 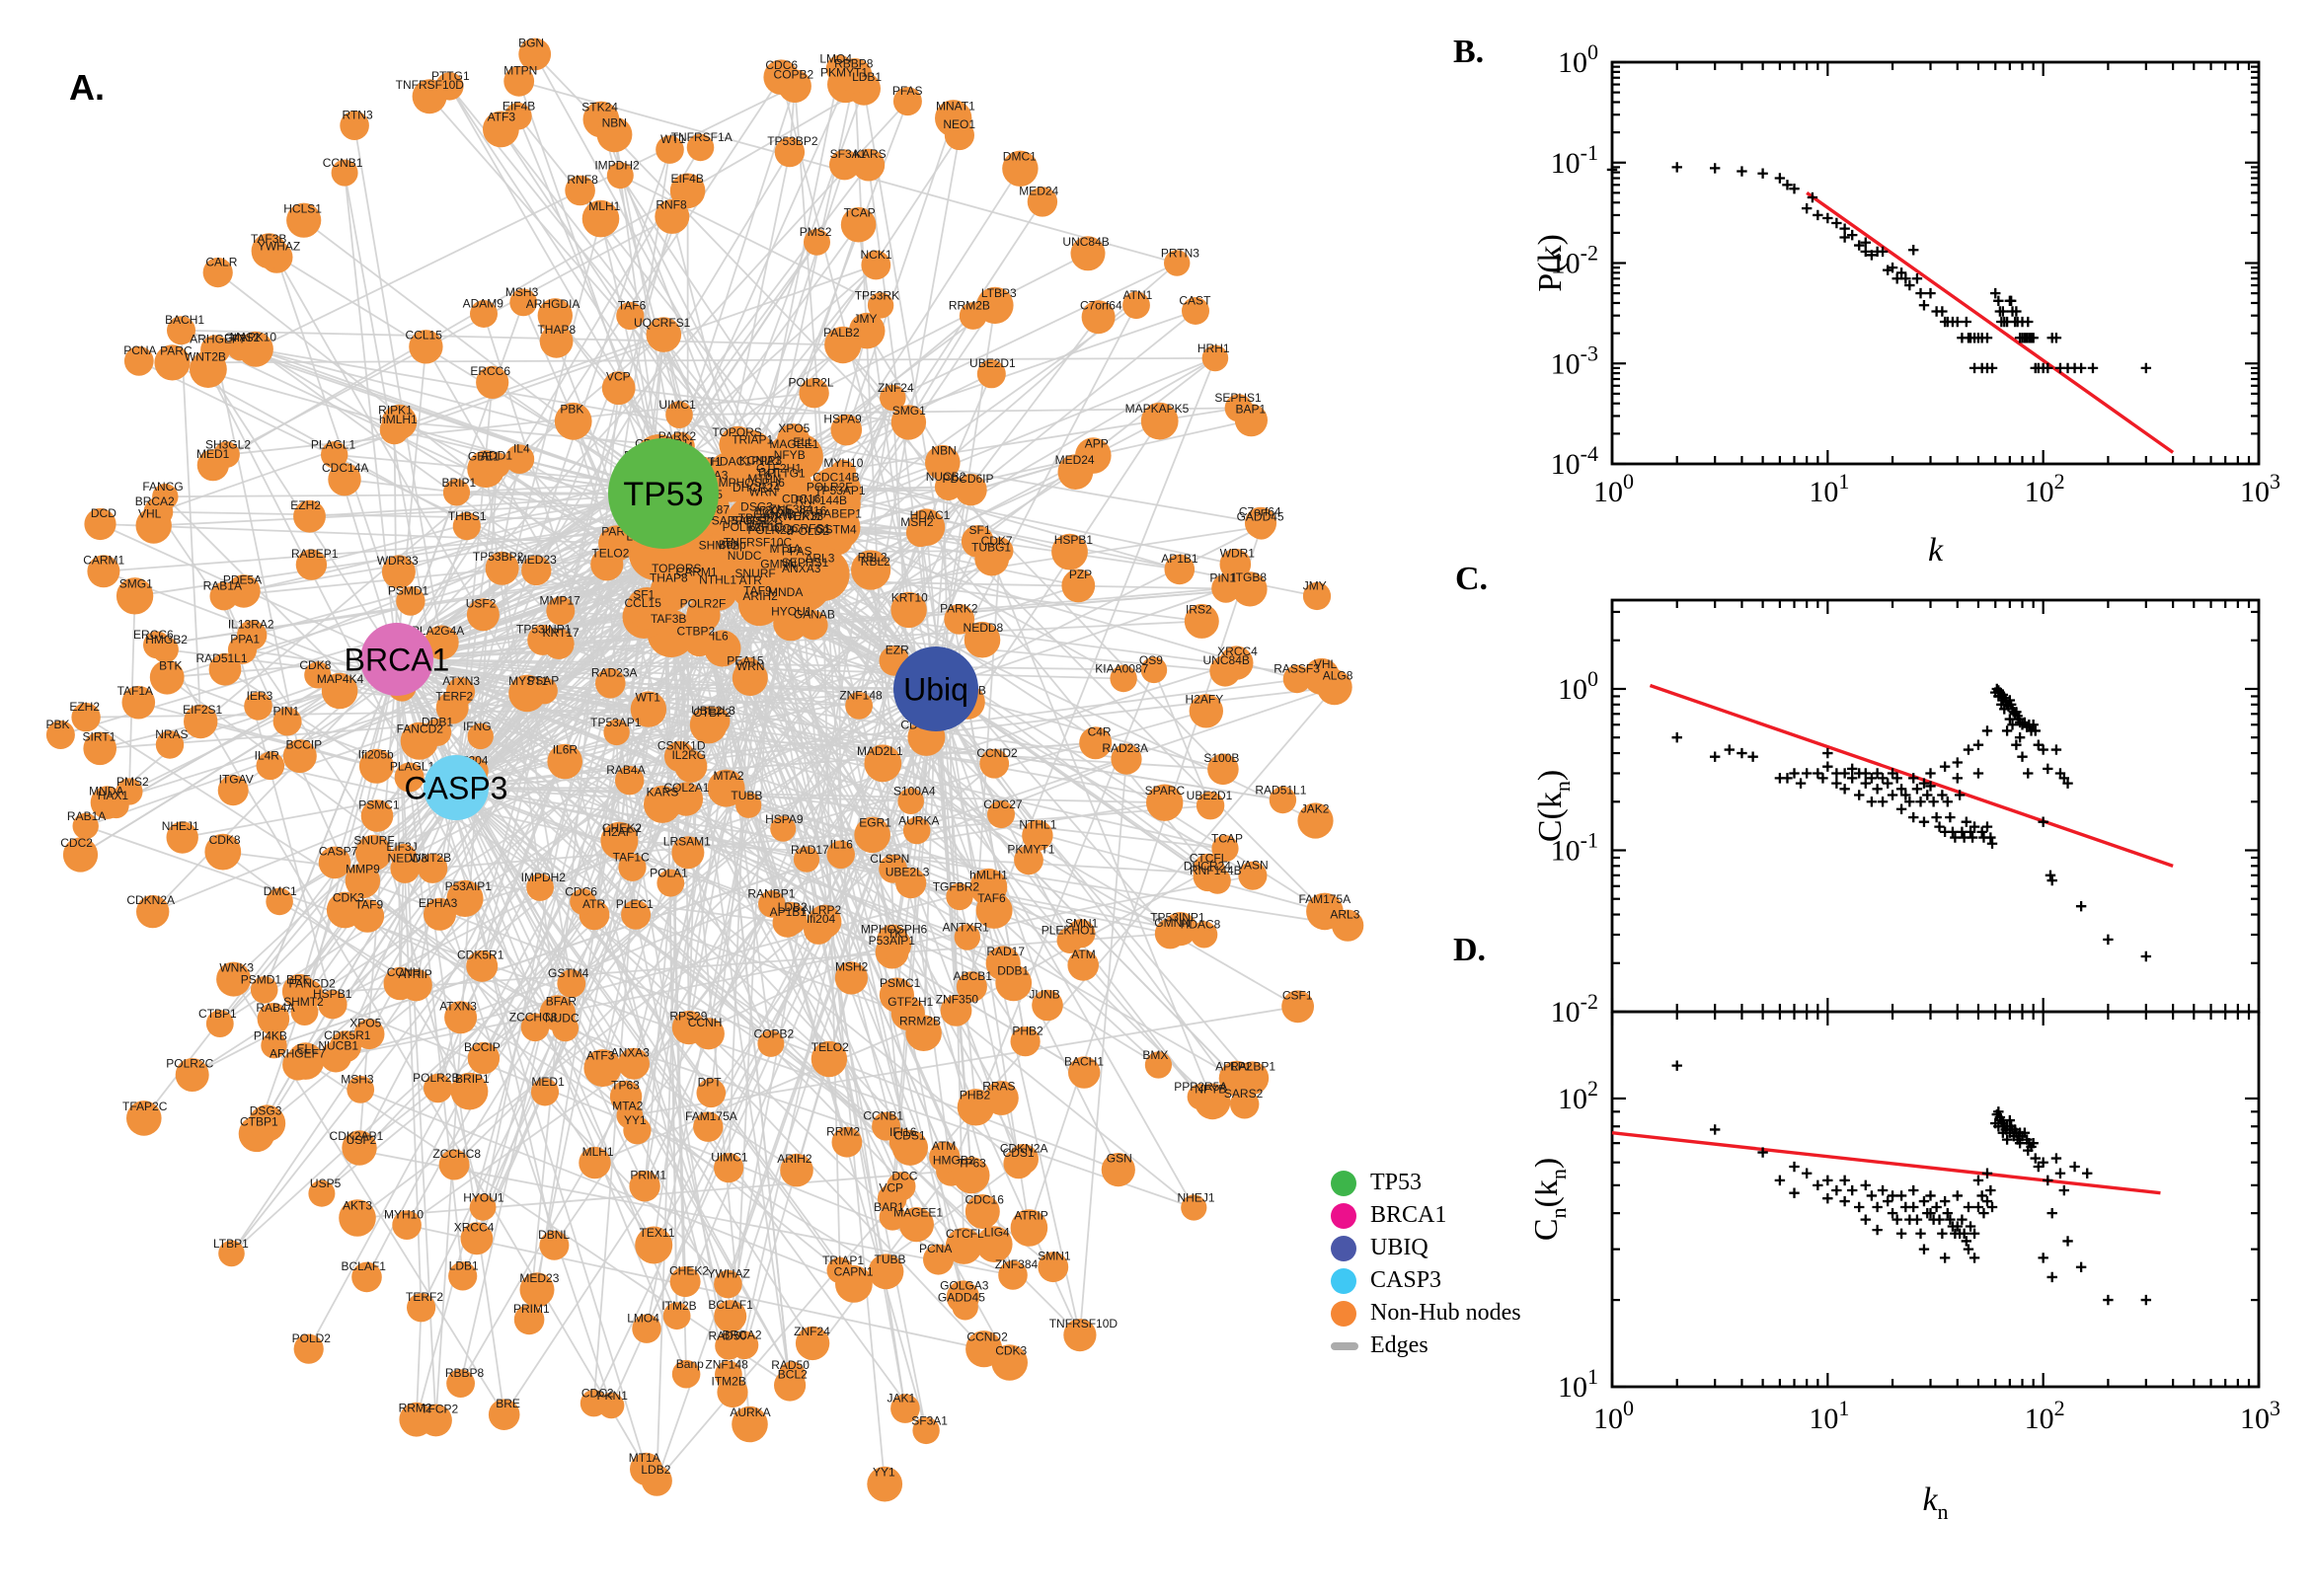 What do you see at coordinates (225, 840) in the screenshot?
I see `network-node-label: CDK8` at bounding box center [225, 840].